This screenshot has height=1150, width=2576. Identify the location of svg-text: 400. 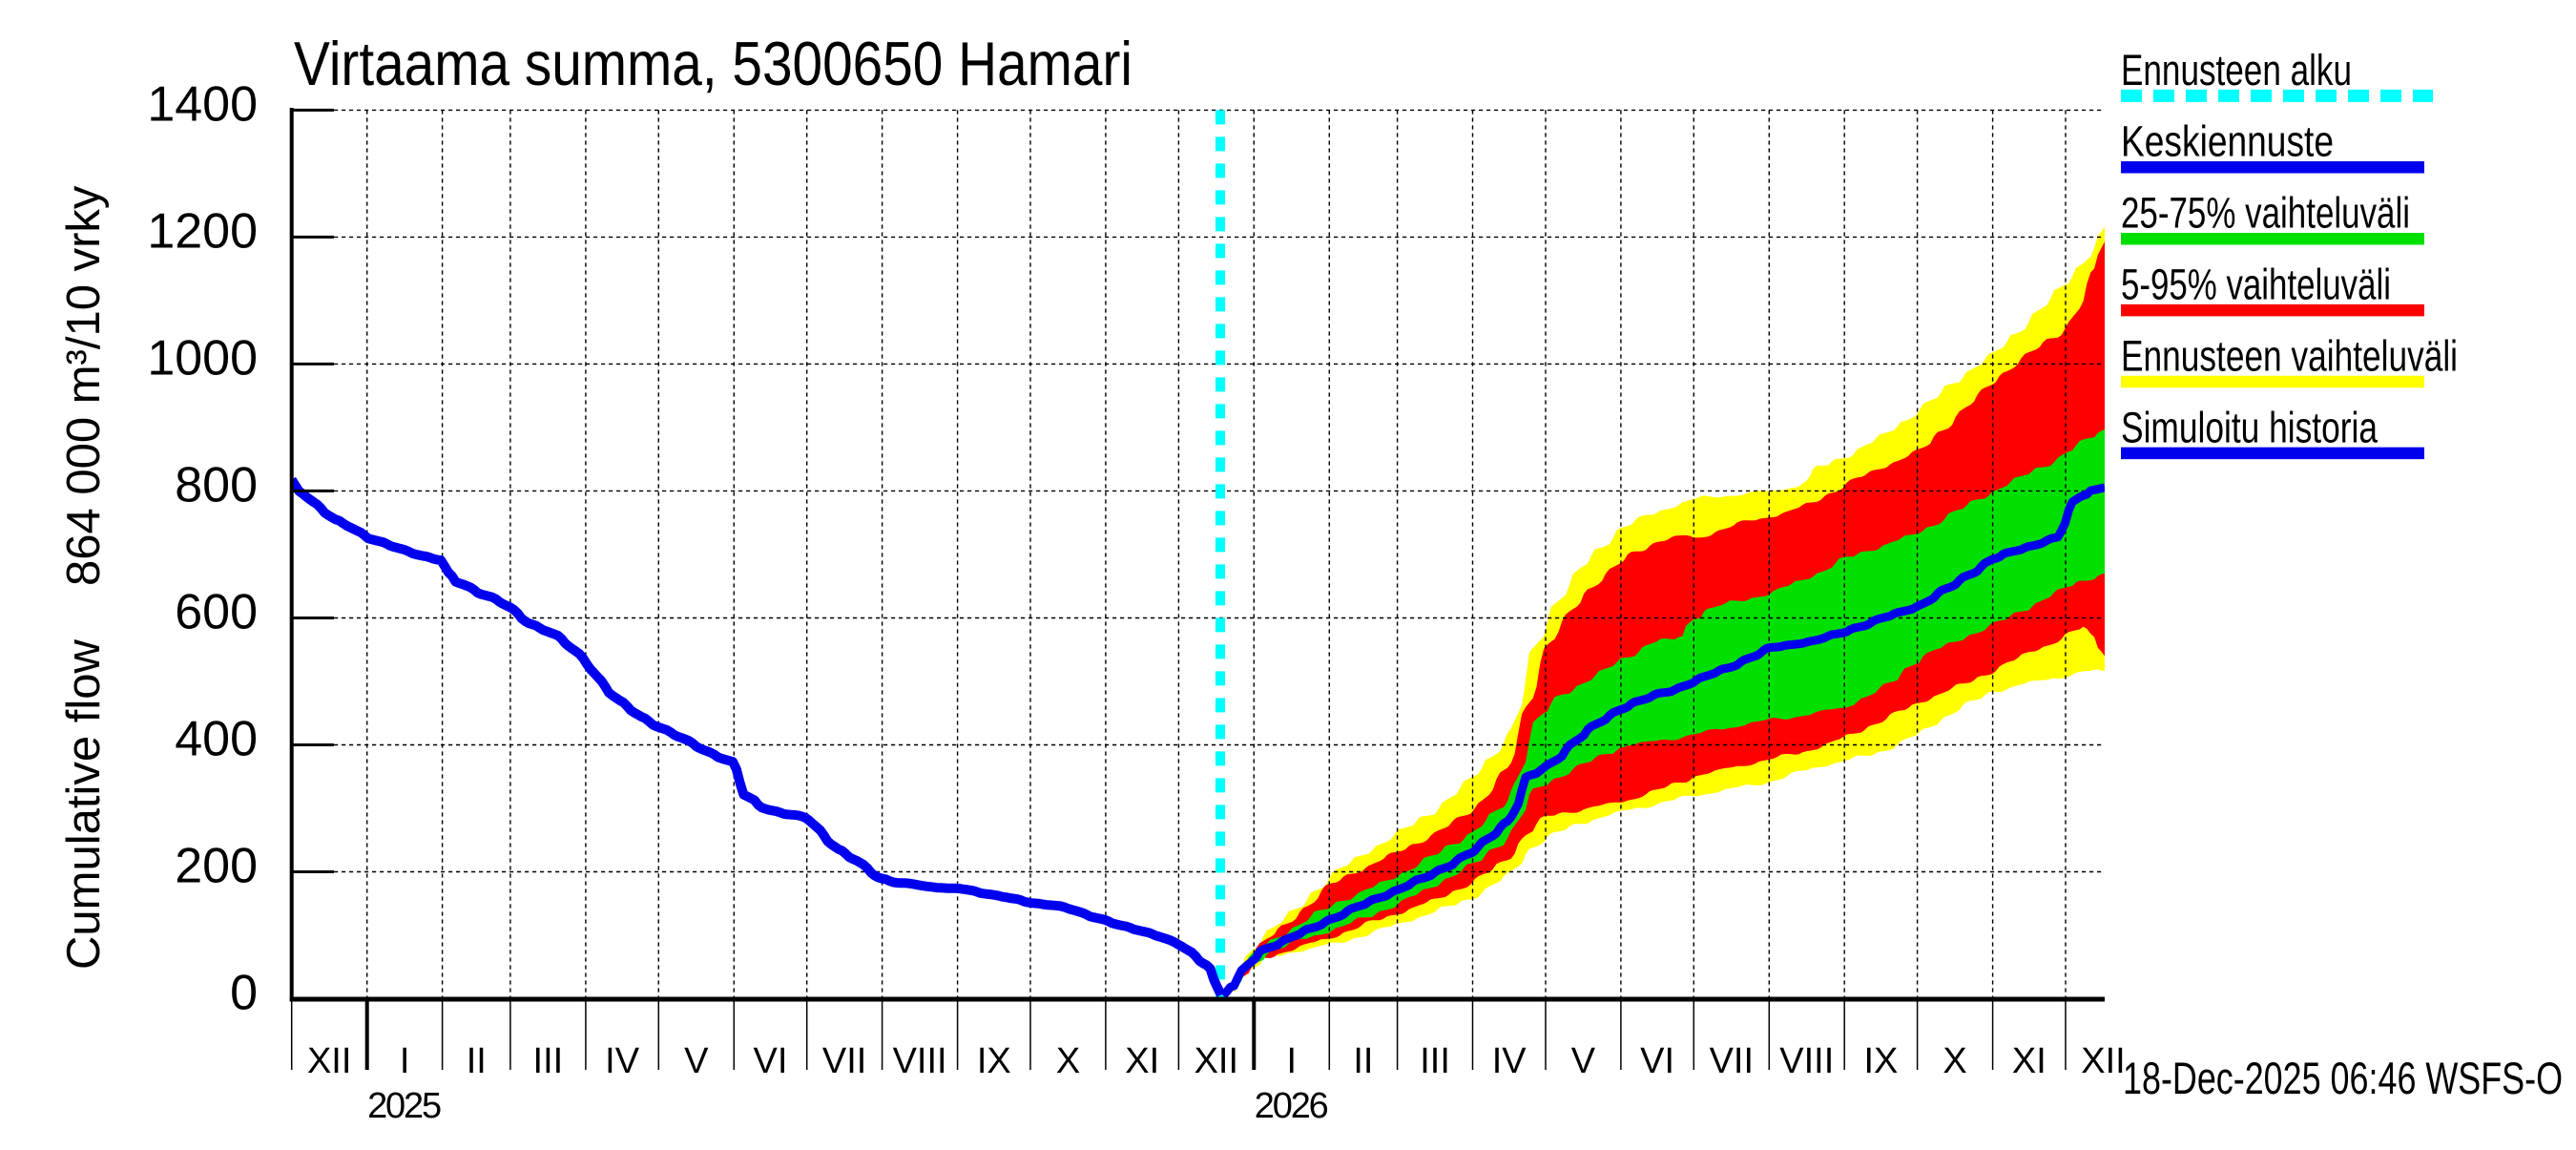
(216, 739).